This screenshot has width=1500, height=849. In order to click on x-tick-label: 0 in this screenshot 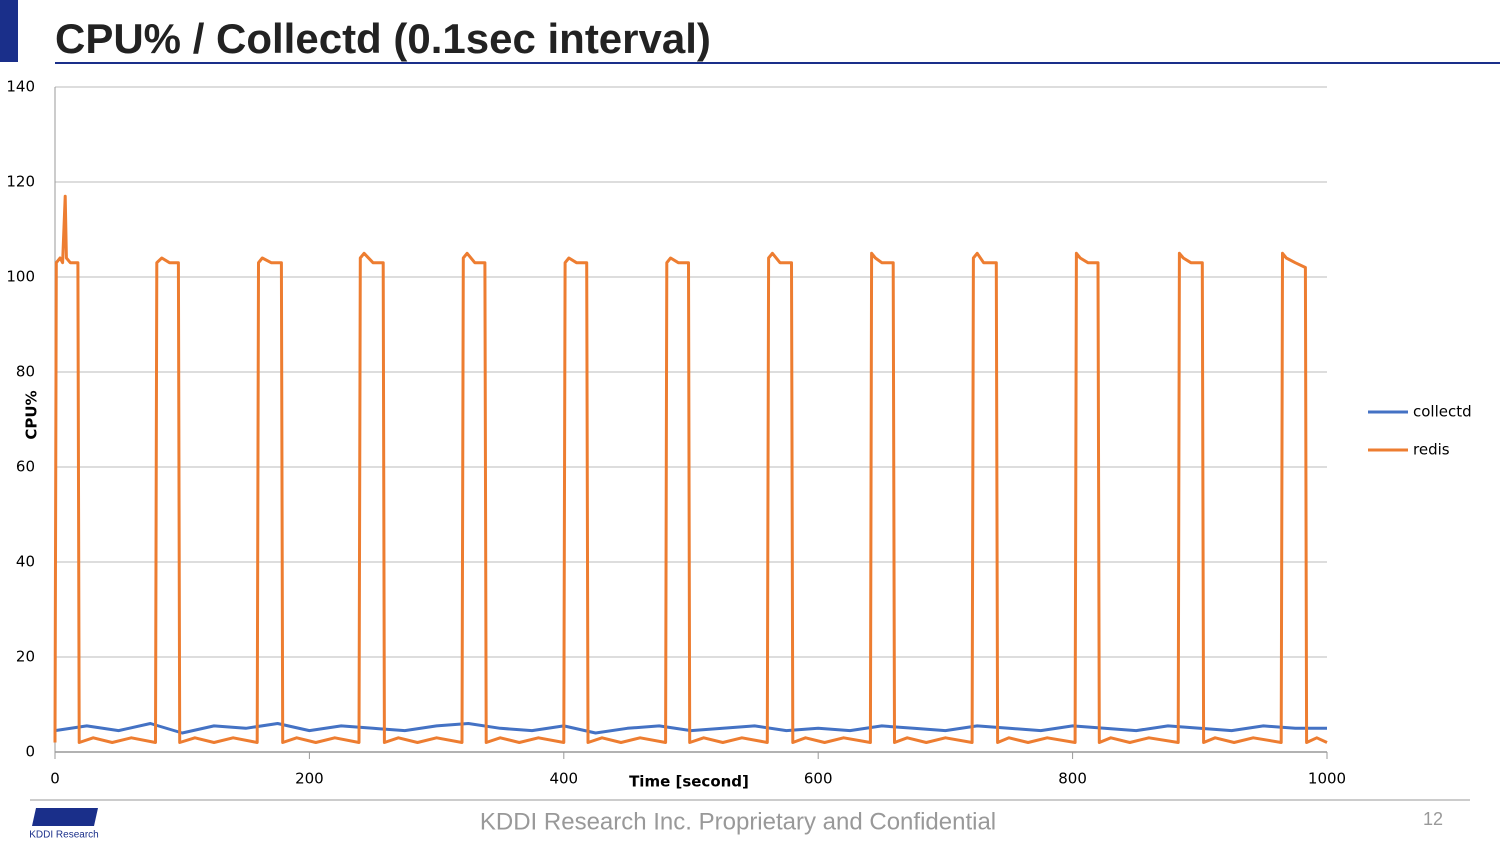, I will do `click(55, 779)`.